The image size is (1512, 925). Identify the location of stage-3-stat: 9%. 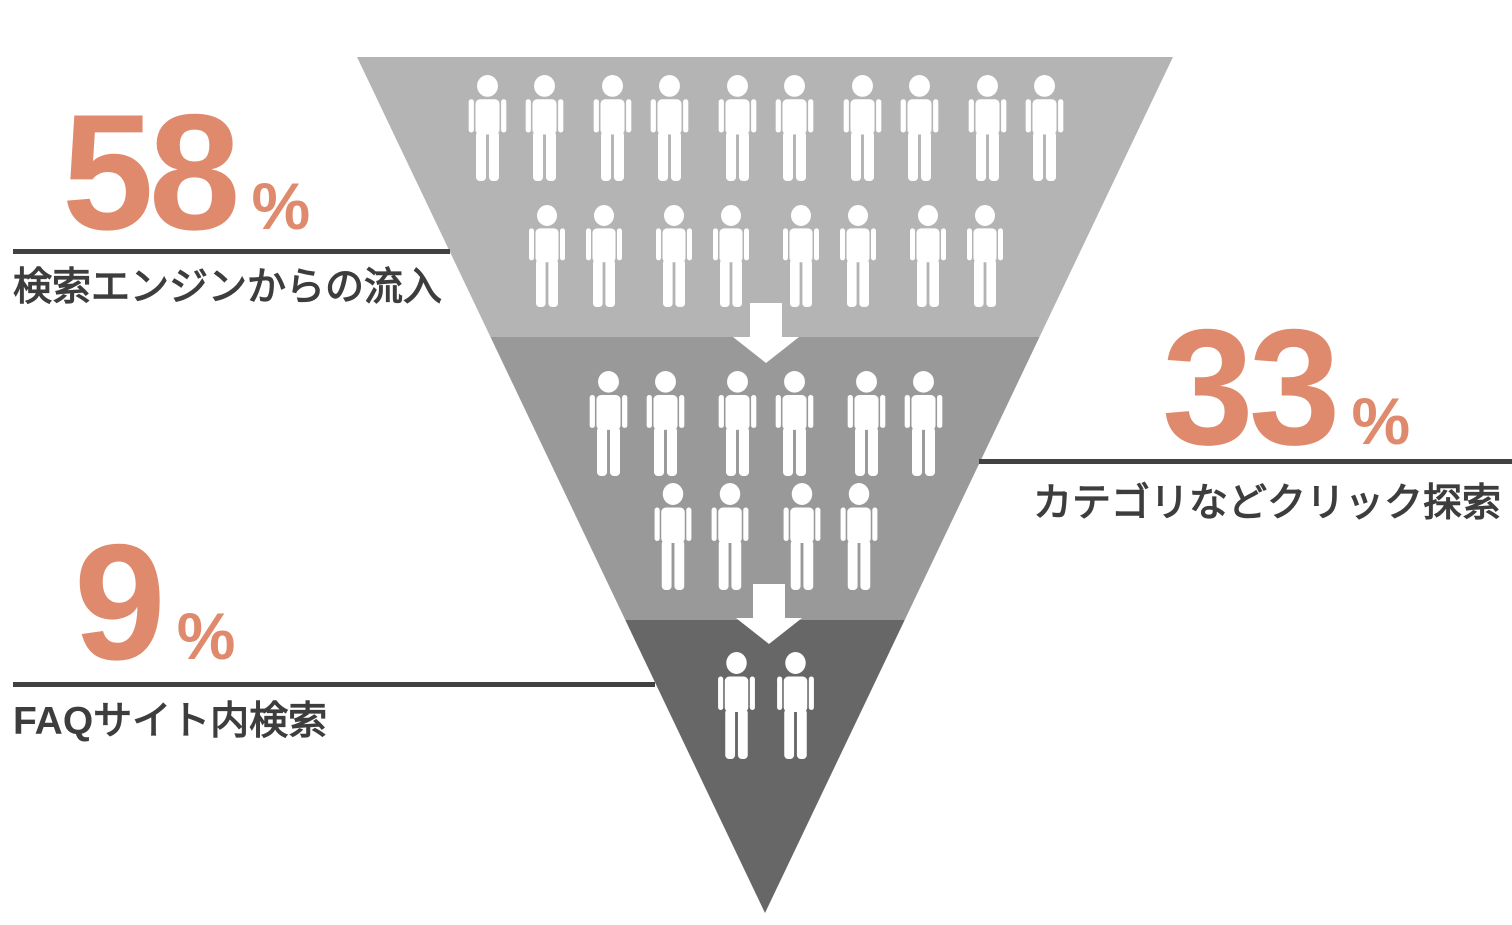
(154, 602).